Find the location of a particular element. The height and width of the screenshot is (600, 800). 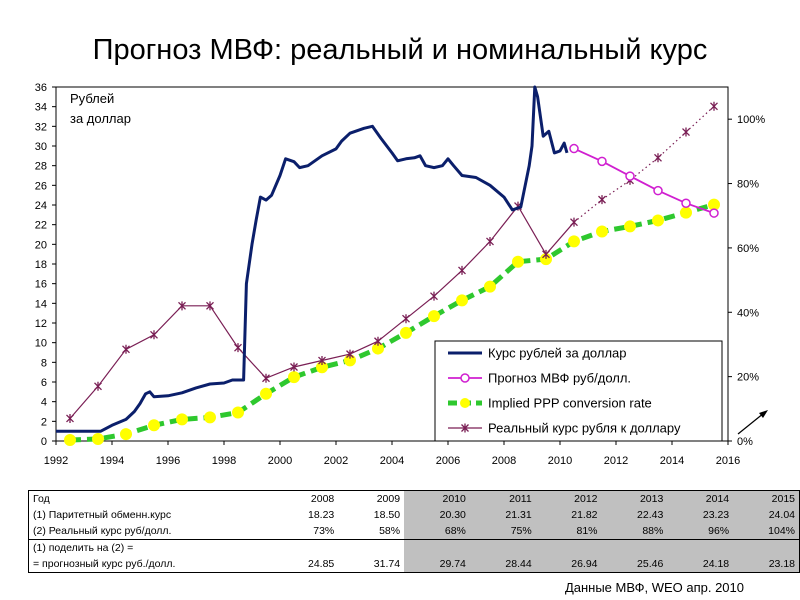

table-header-cell: 2008 is located at coordinates (305, 498).